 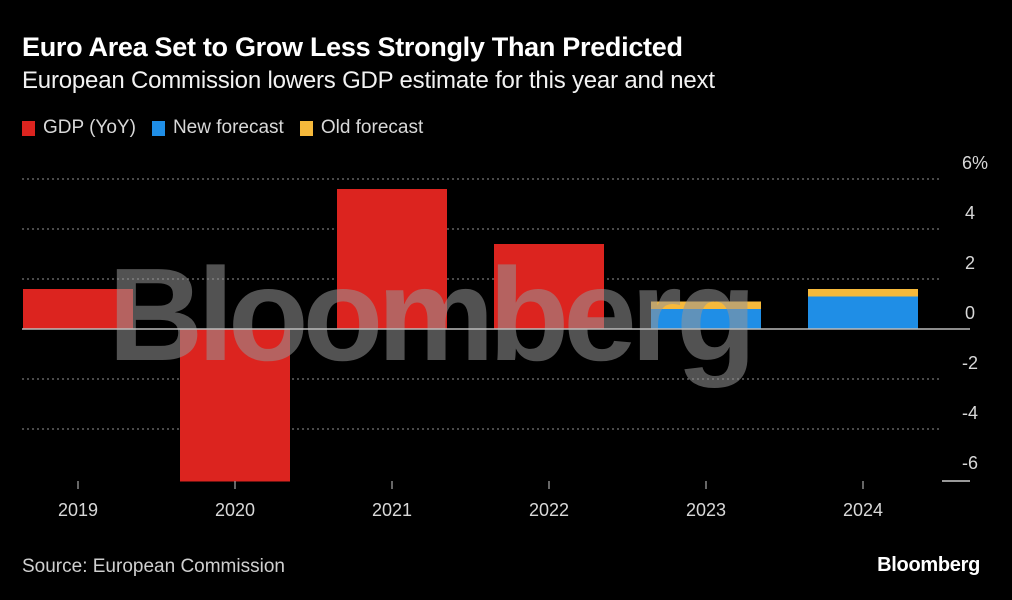 What do you see at coordinates (372, 127) in the screenshot?
I see `legend-label-old-forecast: Old forecast` at bounding box center [372, 127].